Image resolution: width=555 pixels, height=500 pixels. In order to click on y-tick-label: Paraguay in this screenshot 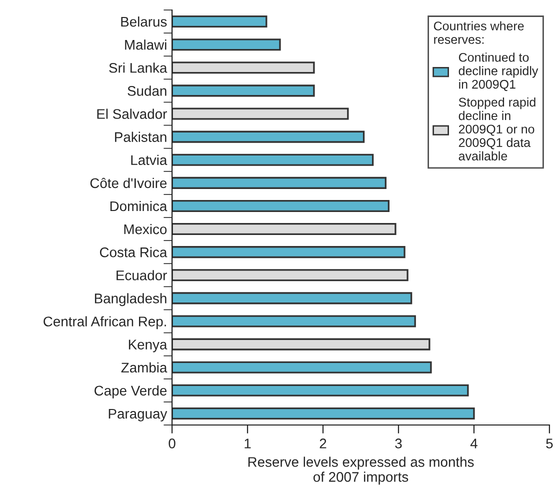, I will do `click(138, 415)`.